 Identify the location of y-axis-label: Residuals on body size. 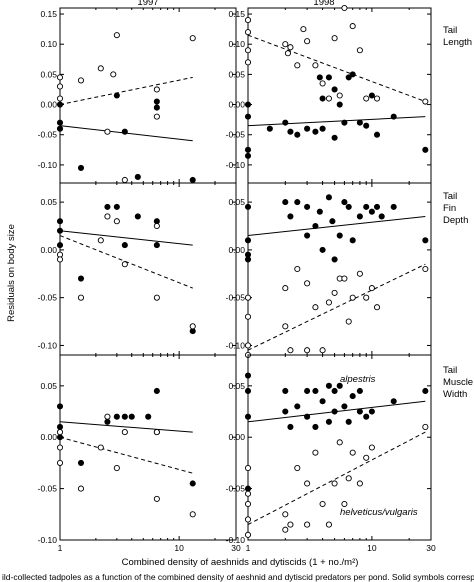
(11, 273).